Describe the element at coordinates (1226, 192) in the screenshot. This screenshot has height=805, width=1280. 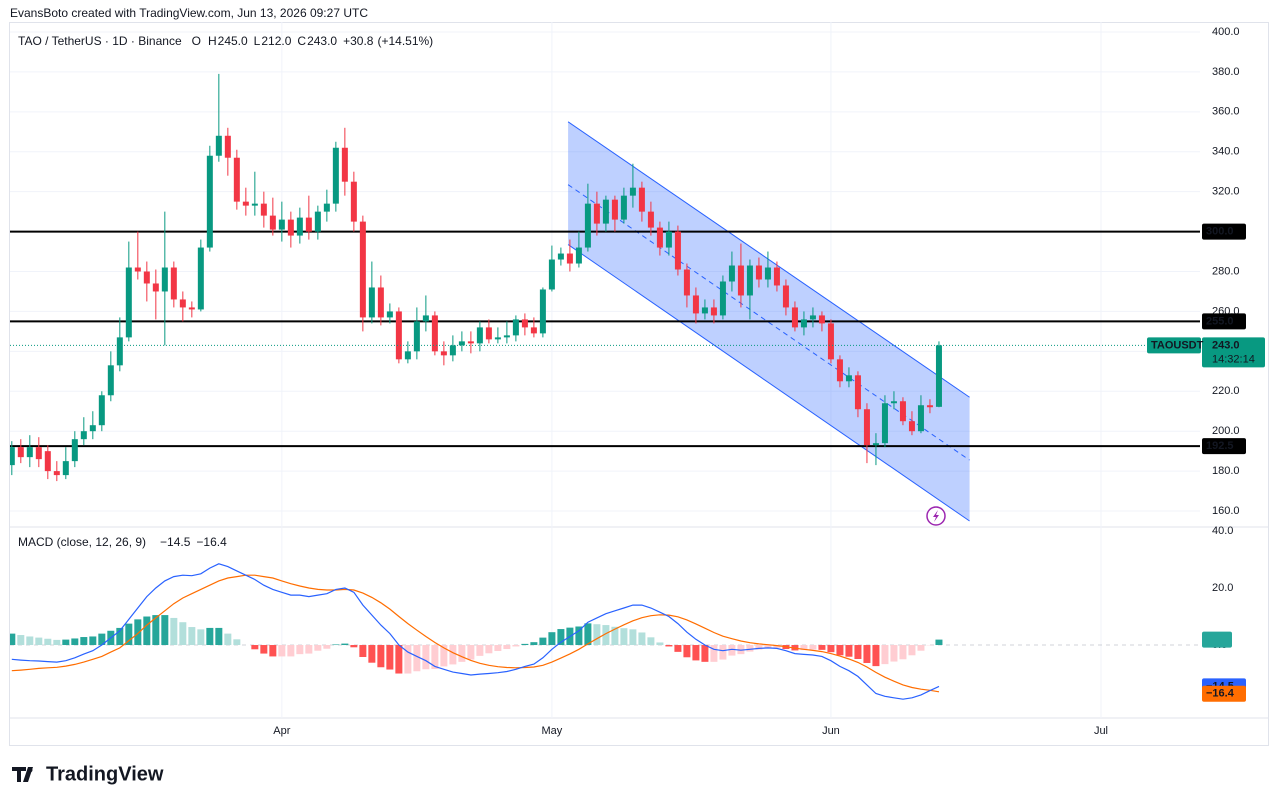
I see `y-tick-label: 320.0` at that location.